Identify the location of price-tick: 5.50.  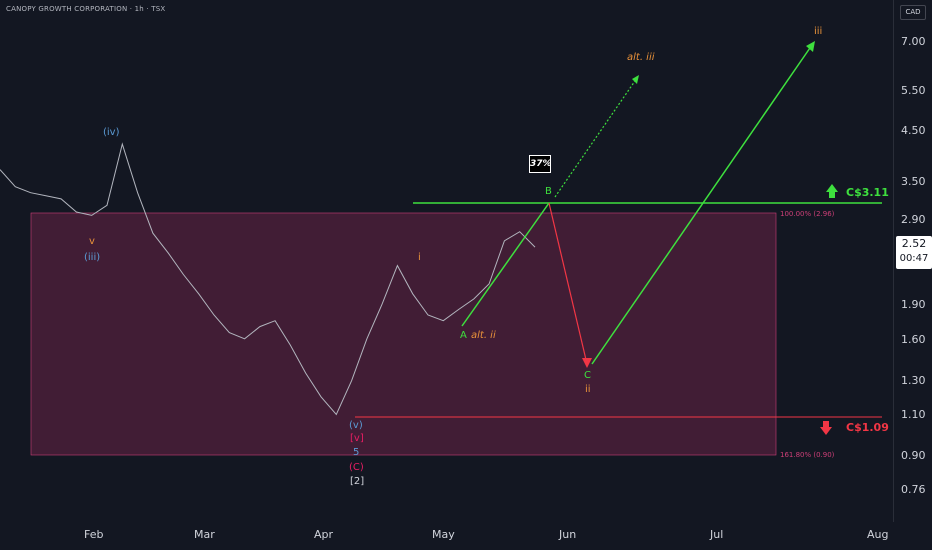
(913, 90).